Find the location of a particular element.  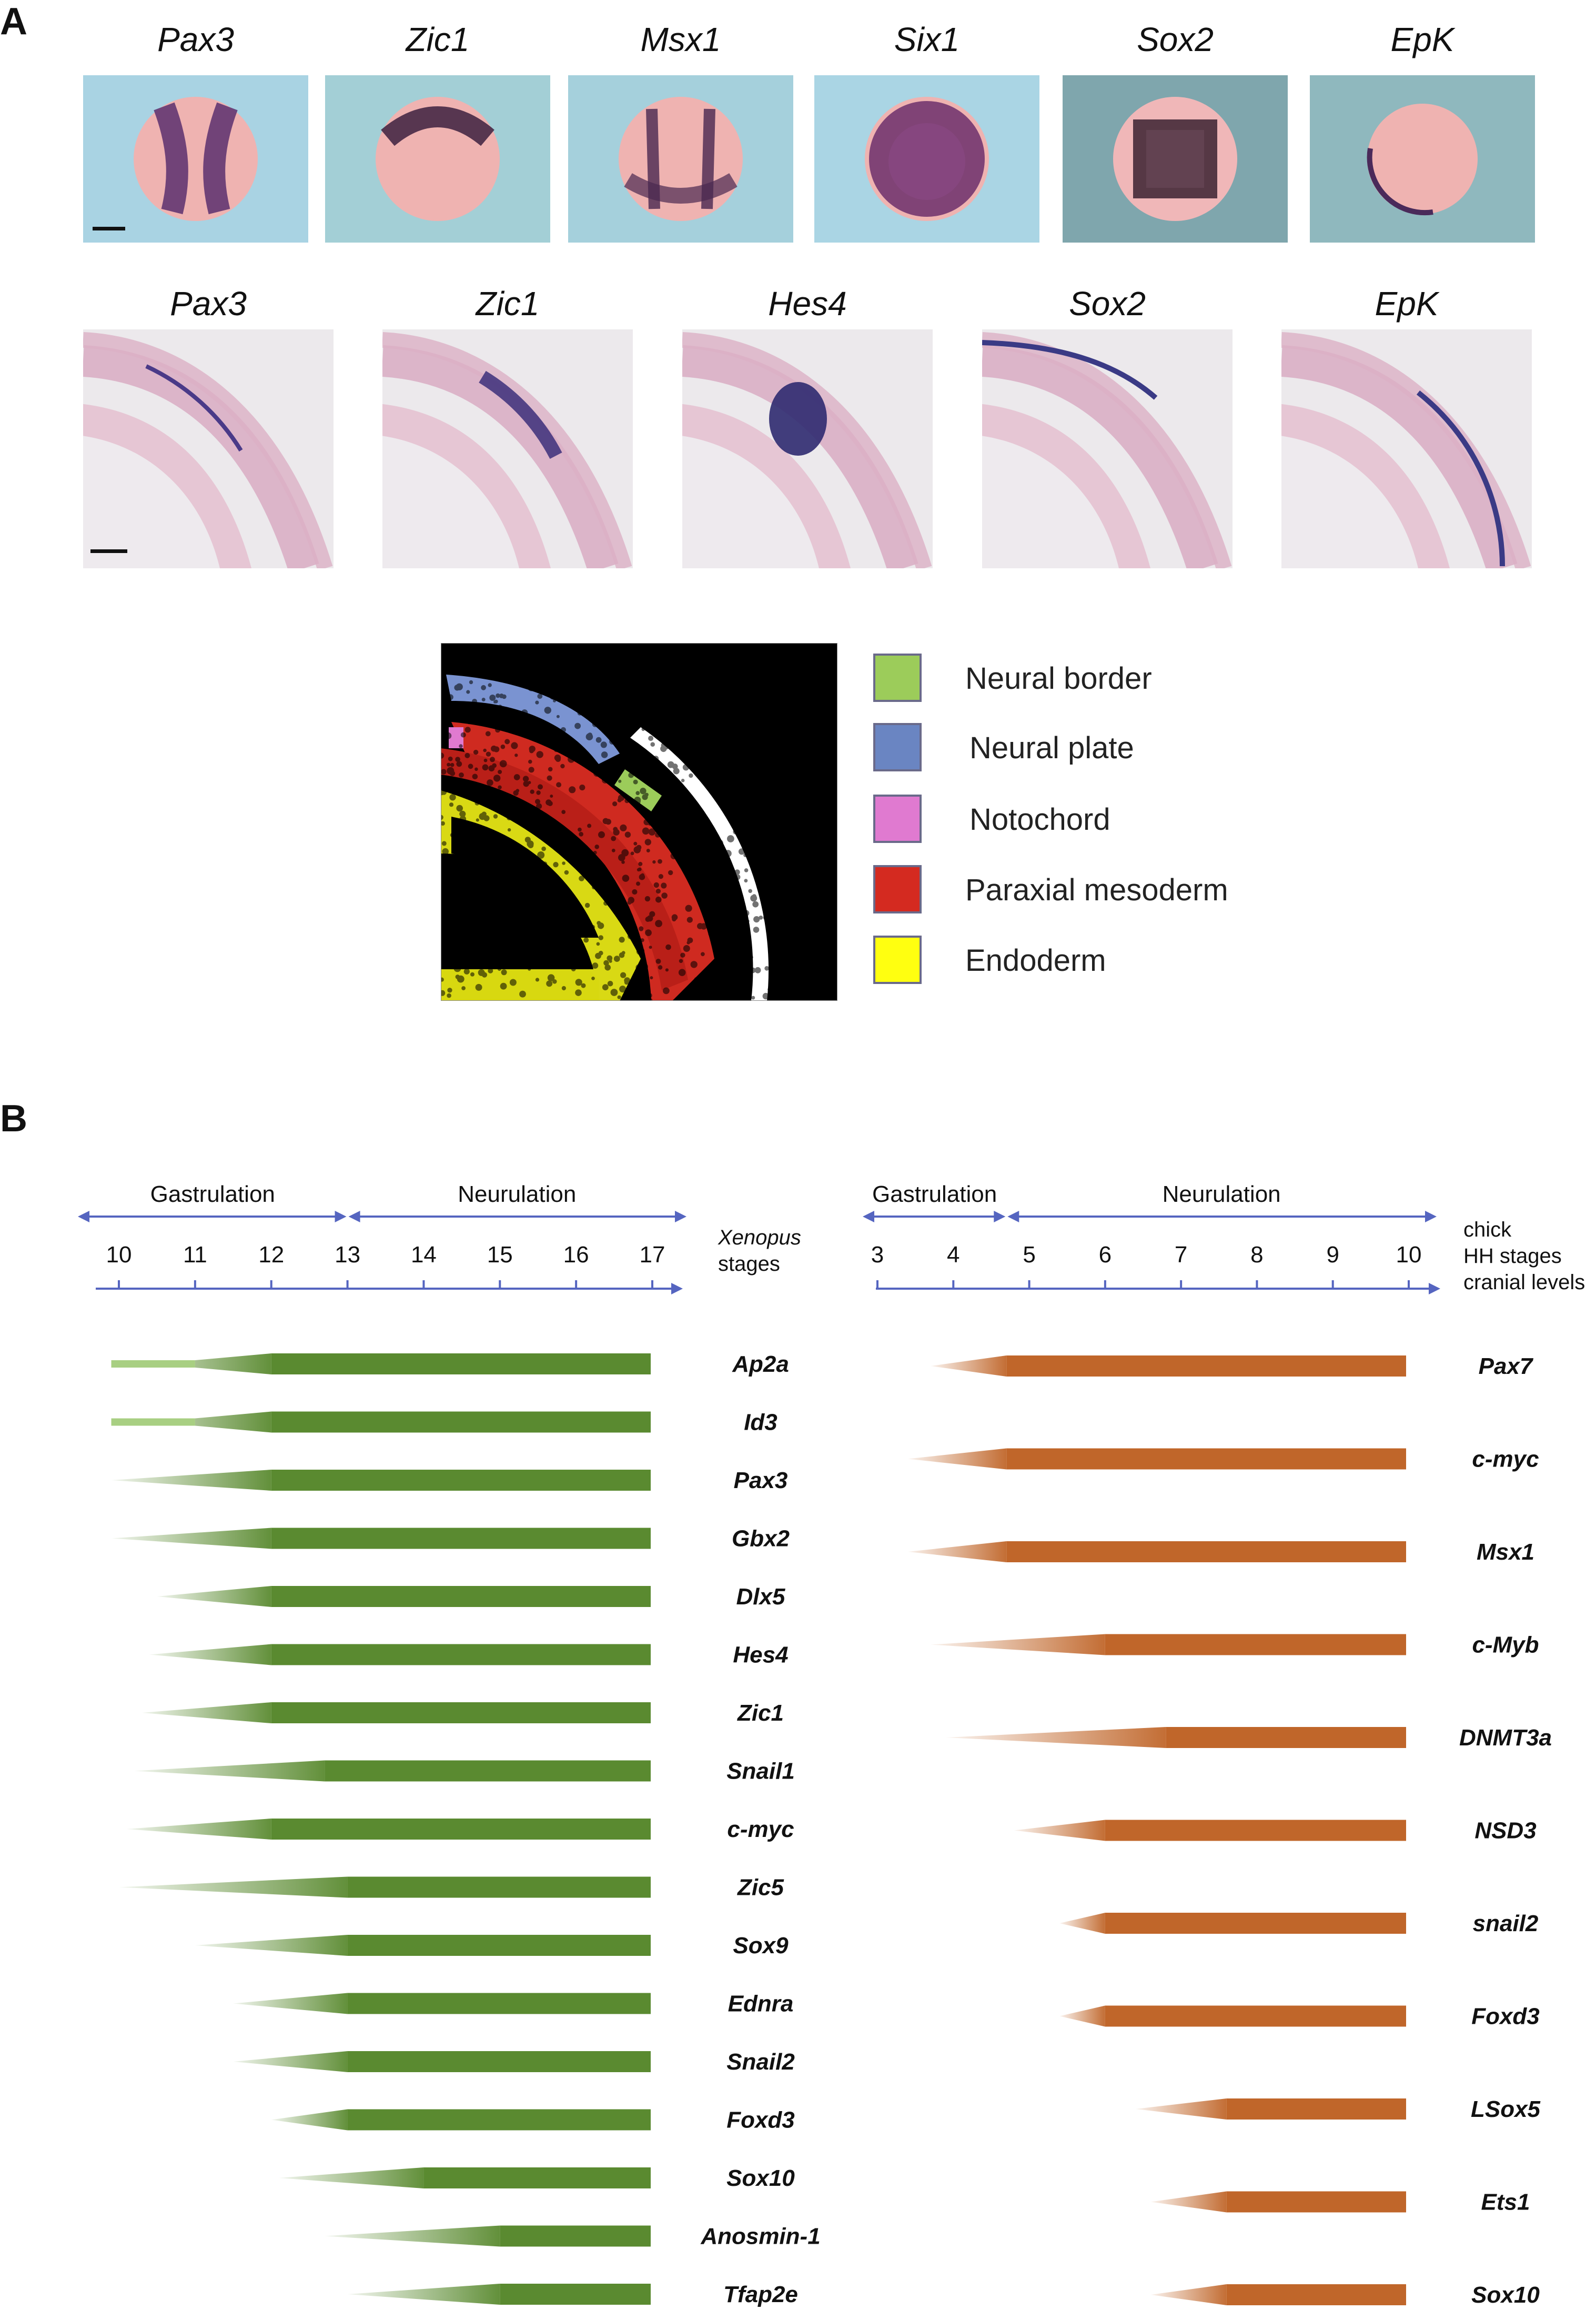

species-stage-label: cranial levels is located at coordinates (1524, 1282).